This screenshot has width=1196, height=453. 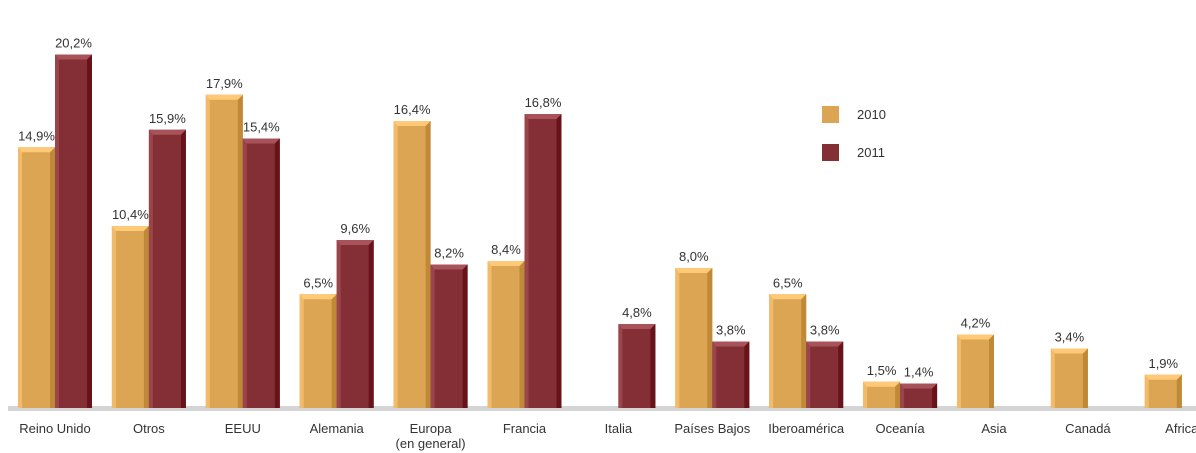 What do you see at coordinates (73, 231) in the screenshot?
I see `bar-2011-reino-unido` at bounding box center [73, 231].